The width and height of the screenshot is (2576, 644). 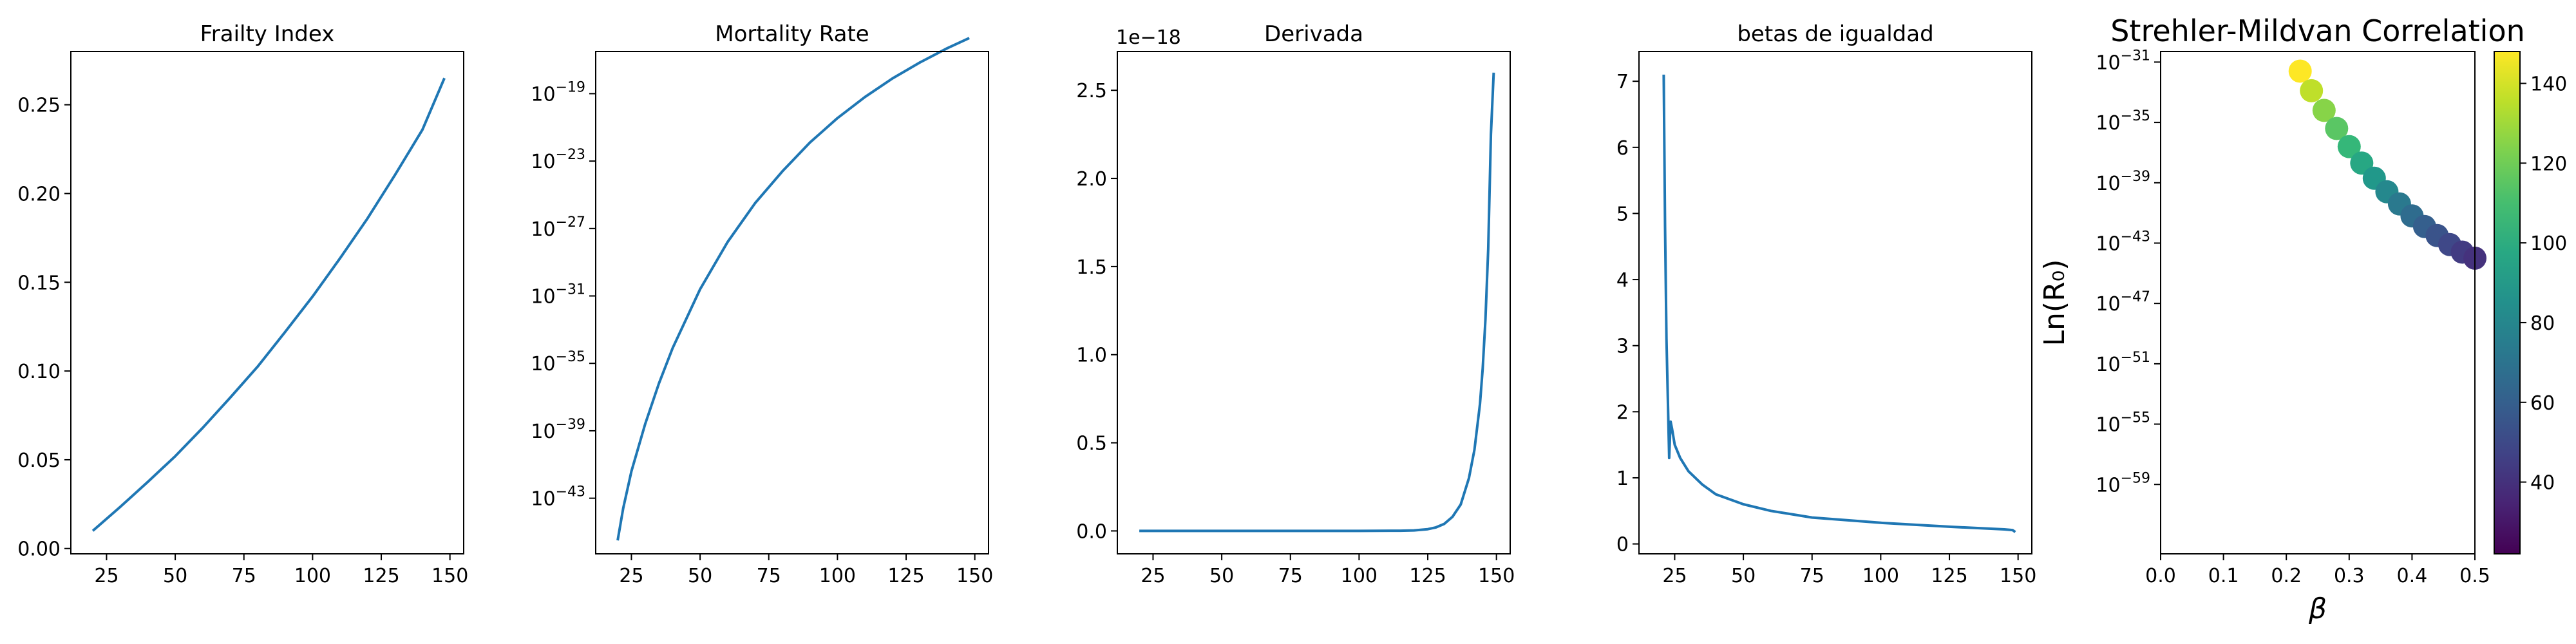 What do you see at coordinates (2286, 576) in the screenshot?
I see `x-tick-label: 0.2` at bounding box center [2286, 576].